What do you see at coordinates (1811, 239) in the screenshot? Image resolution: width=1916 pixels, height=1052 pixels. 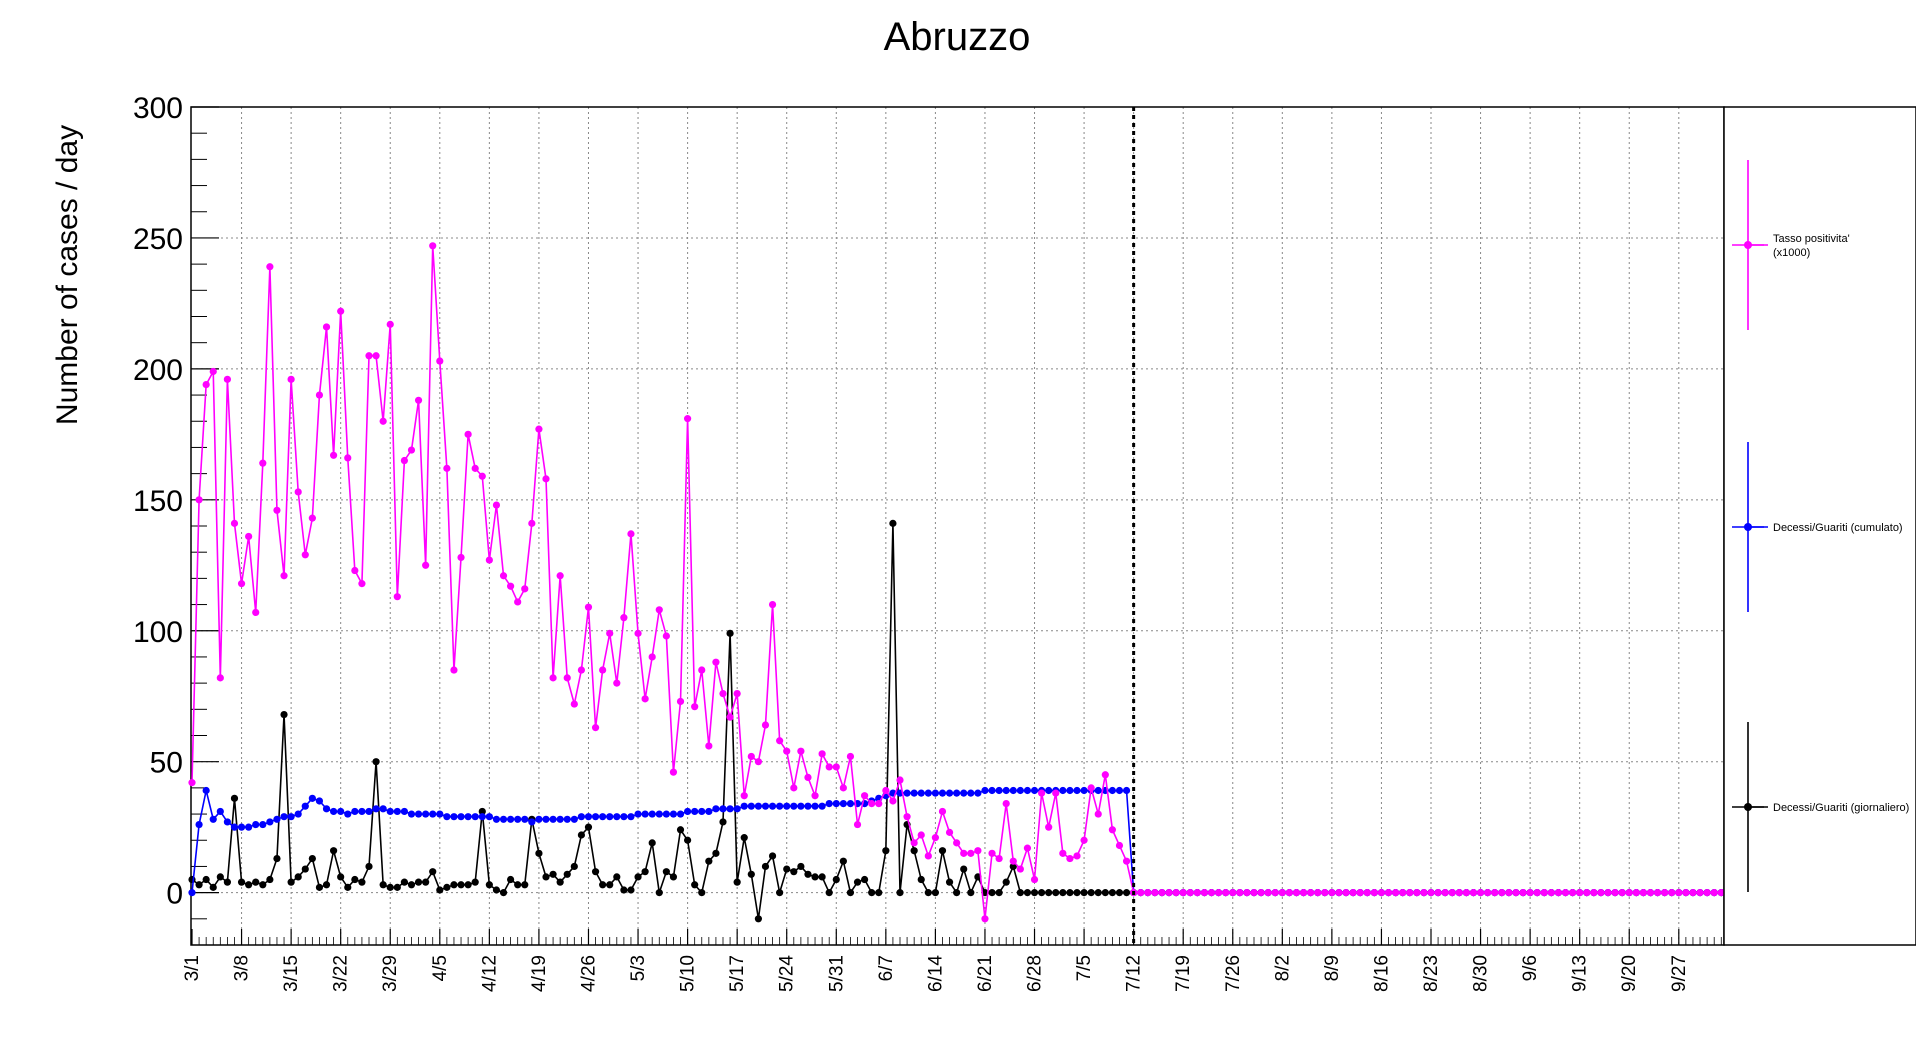 I see `legend-label: Tasso positivita'` at bounding box center [1811, 239].